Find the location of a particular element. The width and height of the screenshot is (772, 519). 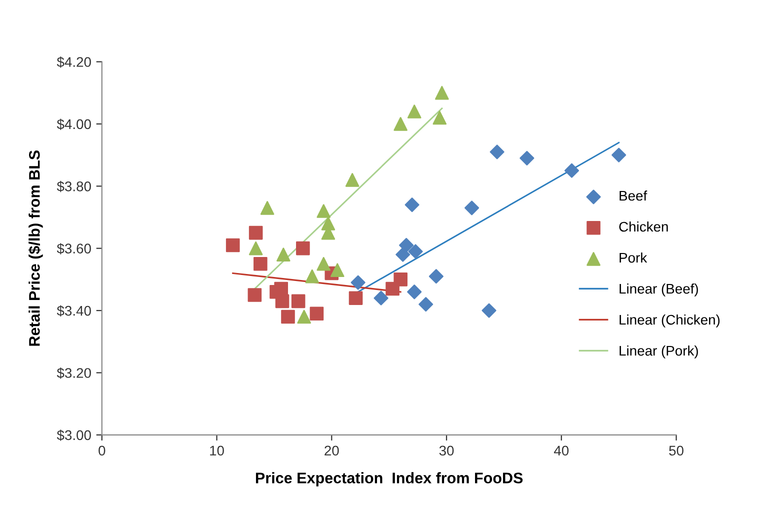

legend-label: Beef is located at coordinates (634, 195).